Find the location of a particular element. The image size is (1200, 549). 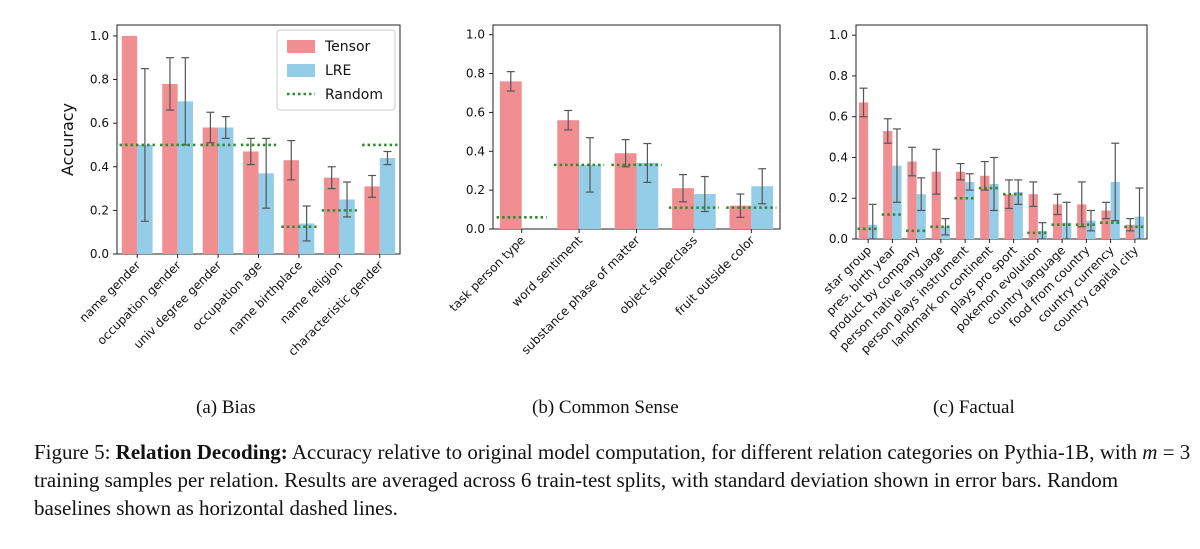

y-axis-label: Accuracy is located at coordinates (67, 139).